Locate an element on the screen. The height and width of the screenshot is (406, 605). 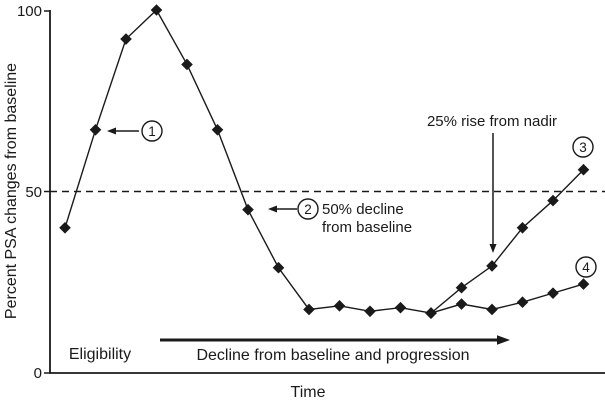
annotation-nadir-rise: 25% rise from nadir is located at coordinates (492, 183).